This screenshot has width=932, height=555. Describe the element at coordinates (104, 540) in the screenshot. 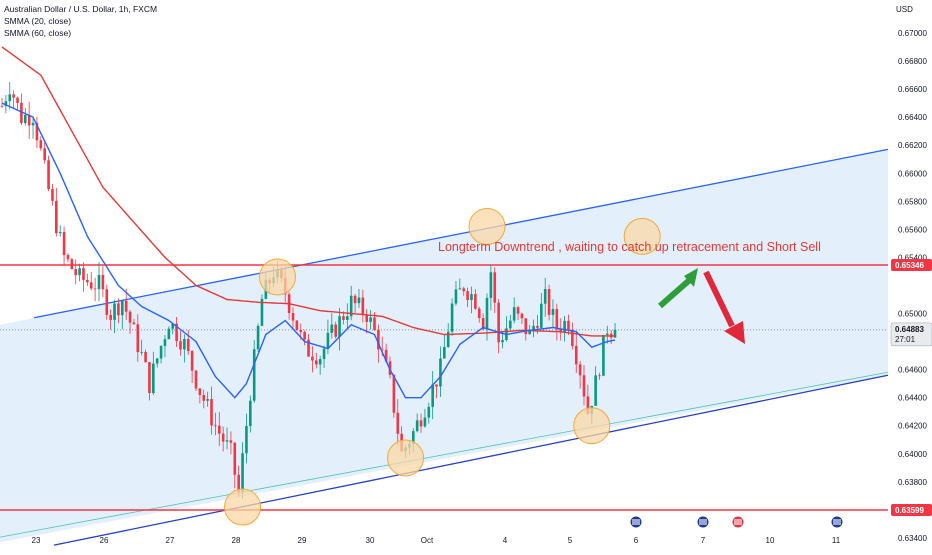

I see `time-tick-label: 26` at that location.